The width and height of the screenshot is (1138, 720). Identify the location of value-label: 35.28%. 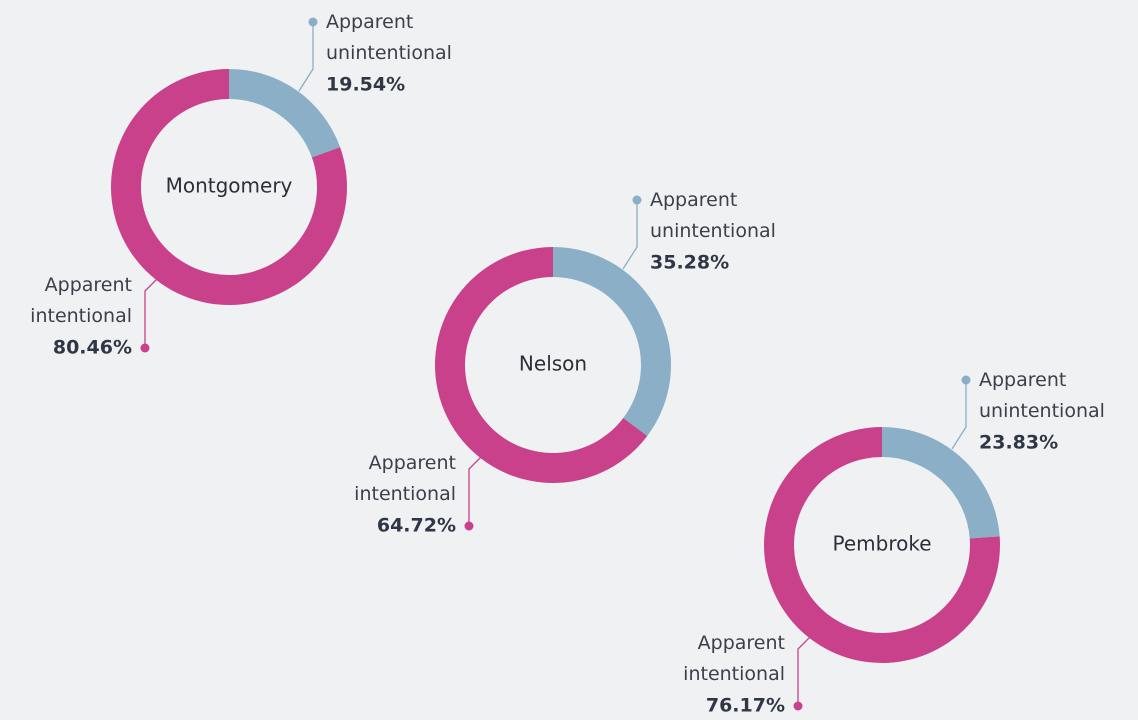
(689, 263).